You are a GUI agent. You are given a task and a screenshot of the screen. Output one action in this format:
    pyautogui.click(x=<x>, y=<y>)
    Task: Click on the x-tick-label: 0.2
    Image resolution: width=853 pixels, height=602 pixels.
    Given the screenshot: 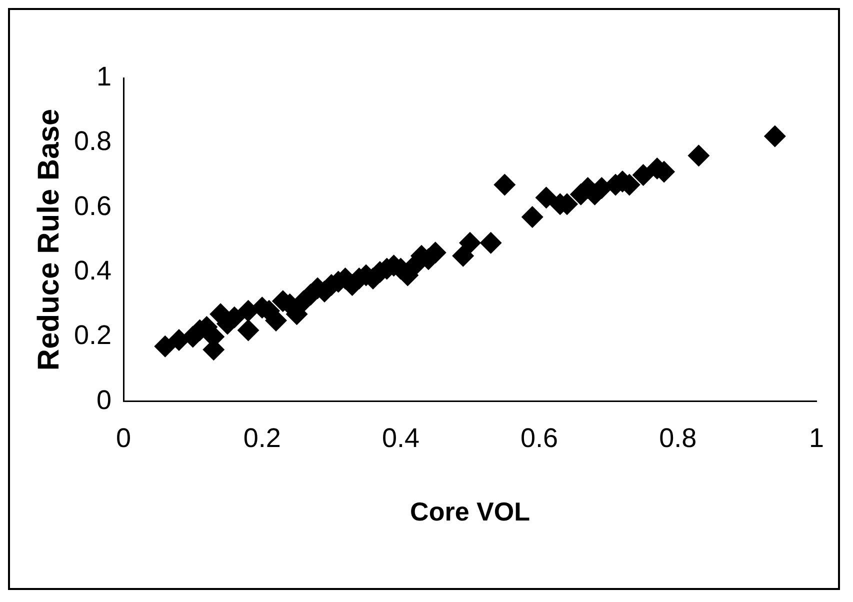 What is the action you would take?
    pyautogui.click(x=262, y=438)
    